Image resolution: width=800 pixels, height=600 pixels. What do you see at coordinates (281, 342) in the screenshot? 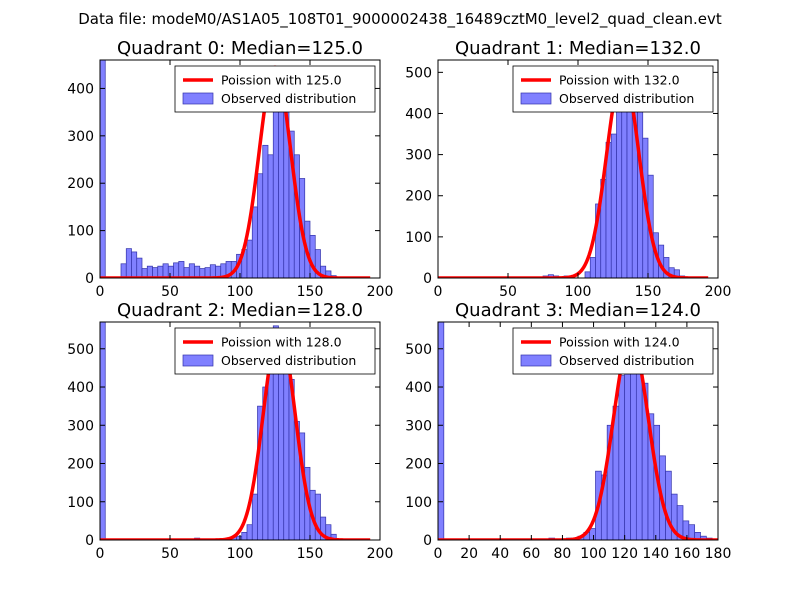
I see `legend-fit-label: Poission with 128.0` at bounding box center [281, 342].